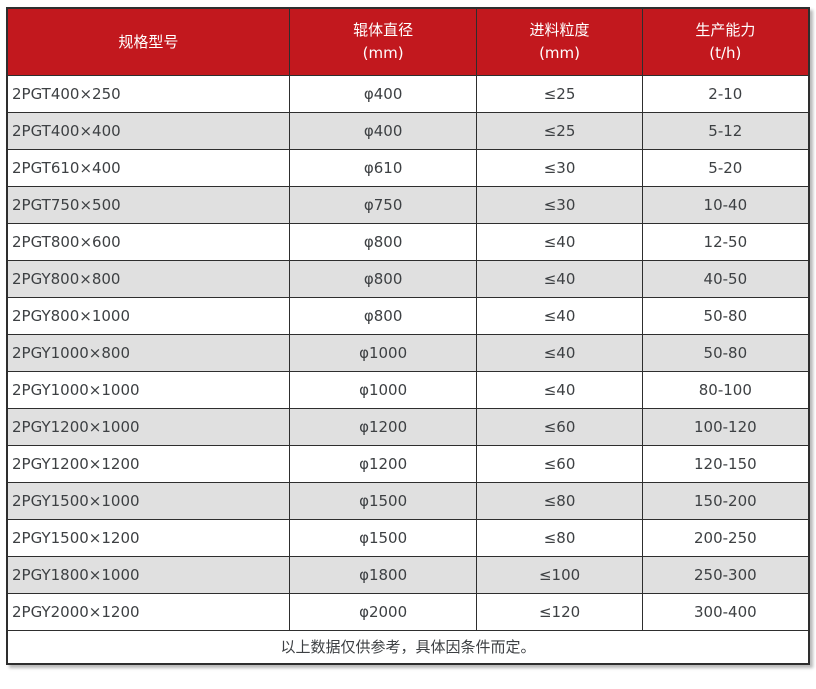 The width and height of the screenshot is (816, 689). What do you see at coordinates (383, 611) in the screenshot?
I see `table-cell: φ2000` at bounding box center [383, 611].